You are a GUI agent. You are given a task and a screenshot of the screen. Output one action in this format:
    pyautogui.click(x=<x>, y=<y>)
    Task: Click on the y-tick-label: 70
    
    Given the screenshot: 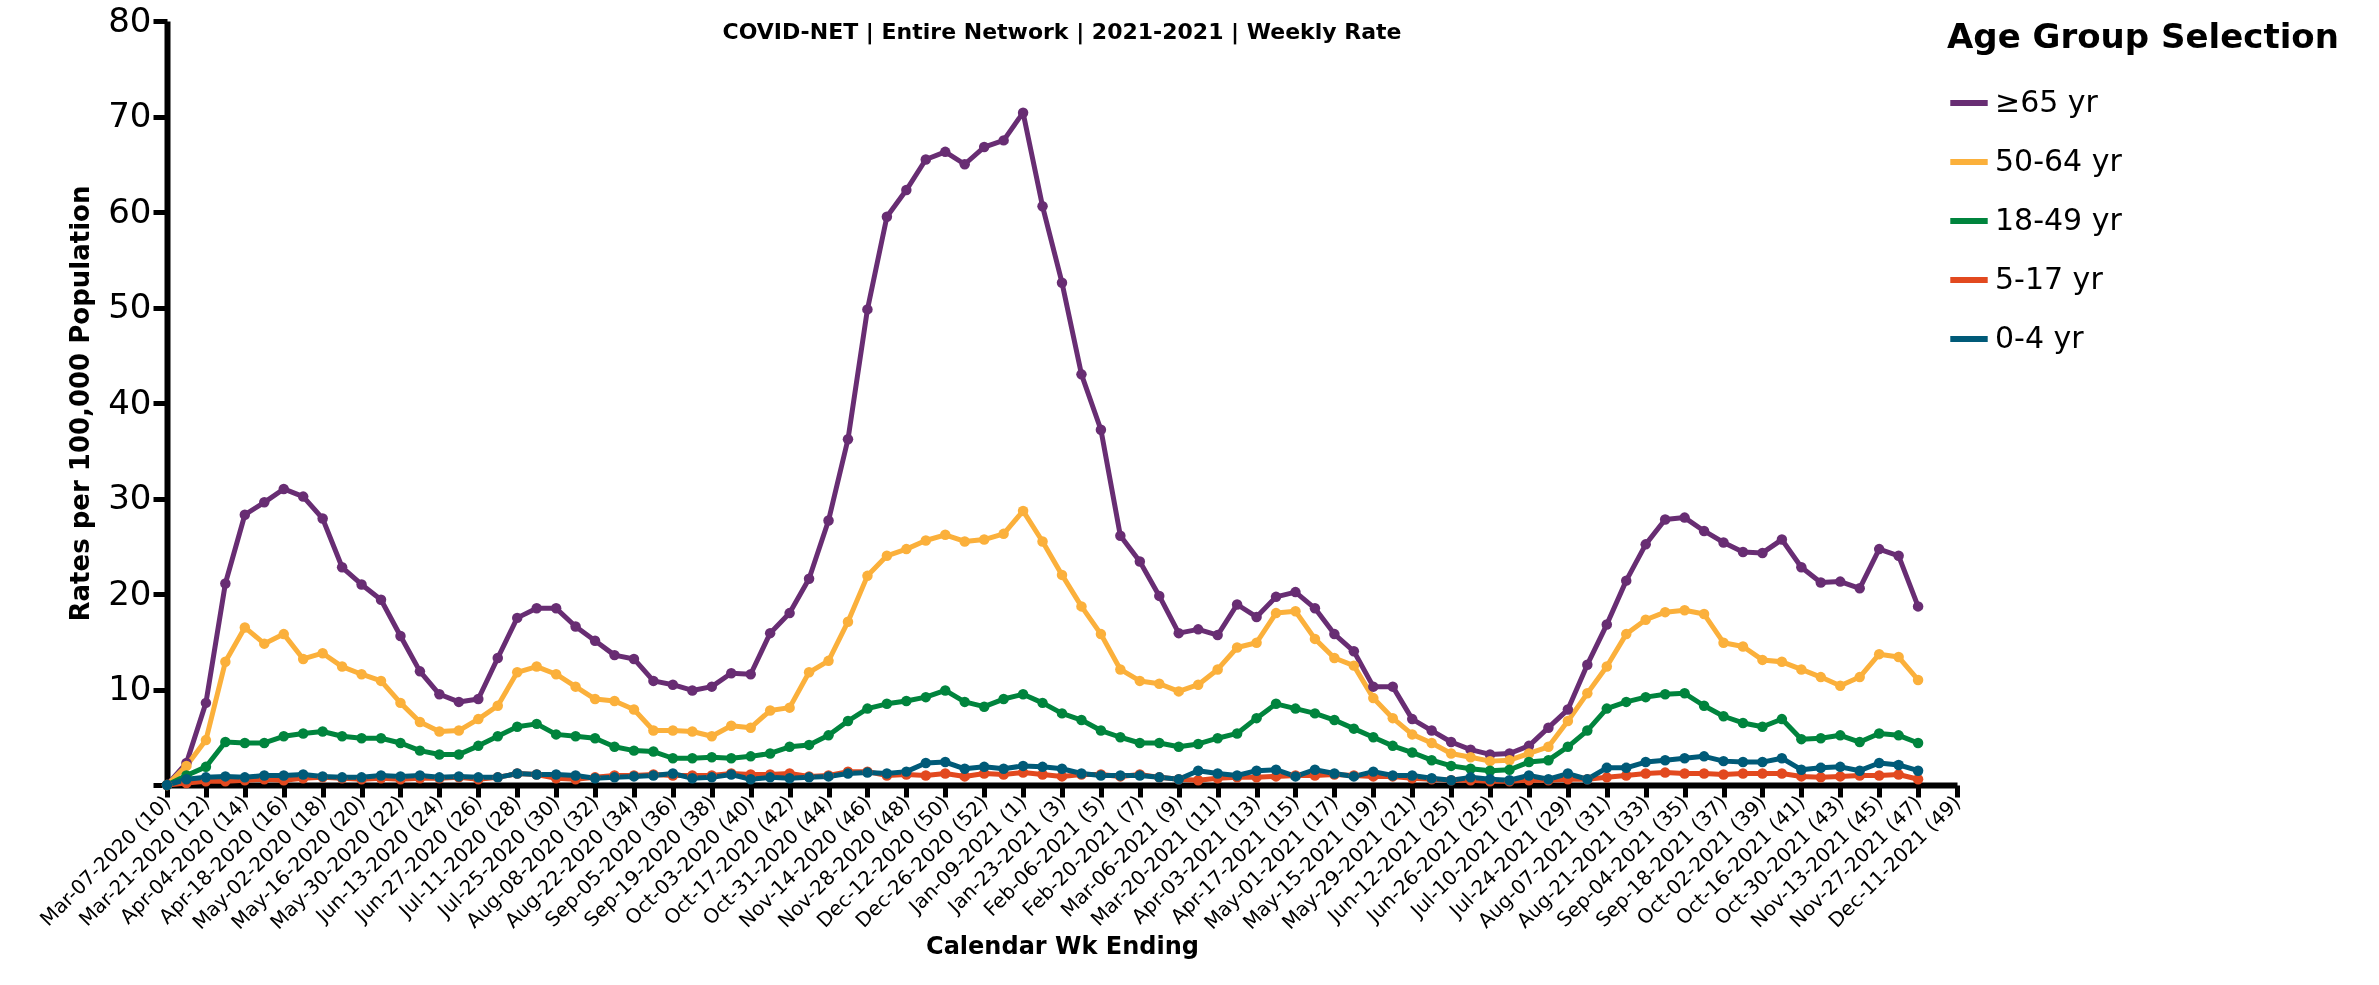 What is the action you would take?
    pyautogui.click(x=130, y=115)
    